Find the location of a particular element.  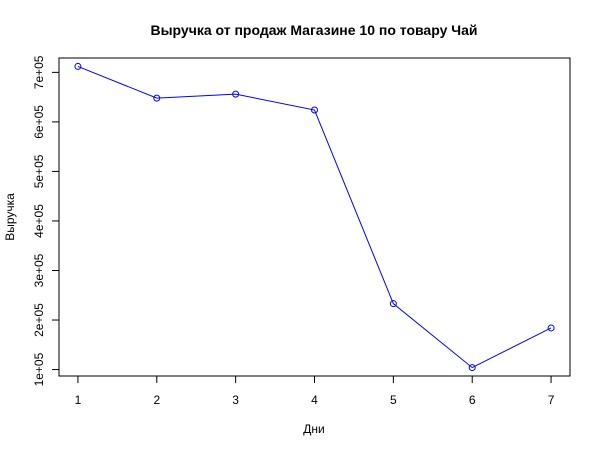

x-tick-label: 1 is located at coordinates (78, 400).